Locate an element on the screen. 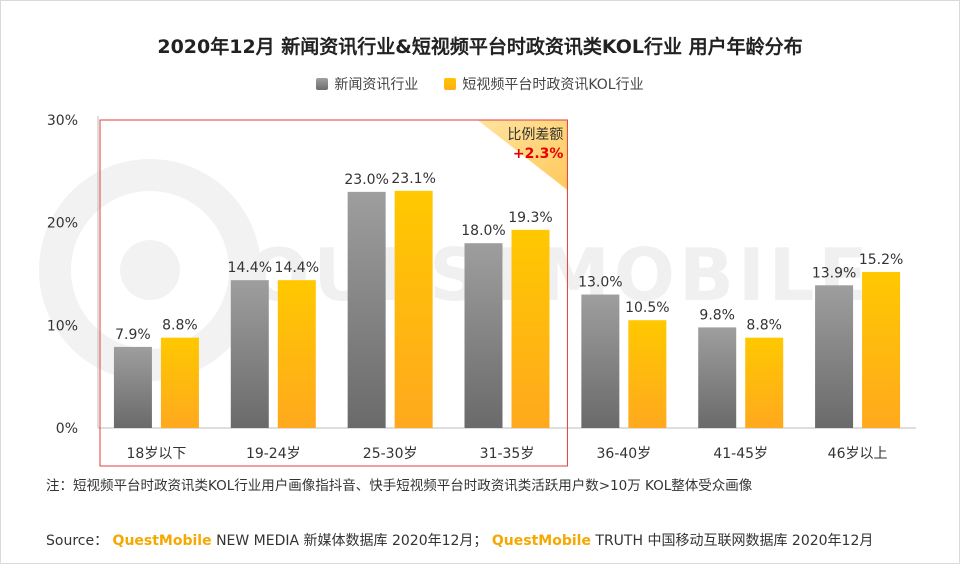 Image resolution: width=960 pixels, height=564 pixels. x-tick-label: 18岁以下 is located at coordinates (157, 454).